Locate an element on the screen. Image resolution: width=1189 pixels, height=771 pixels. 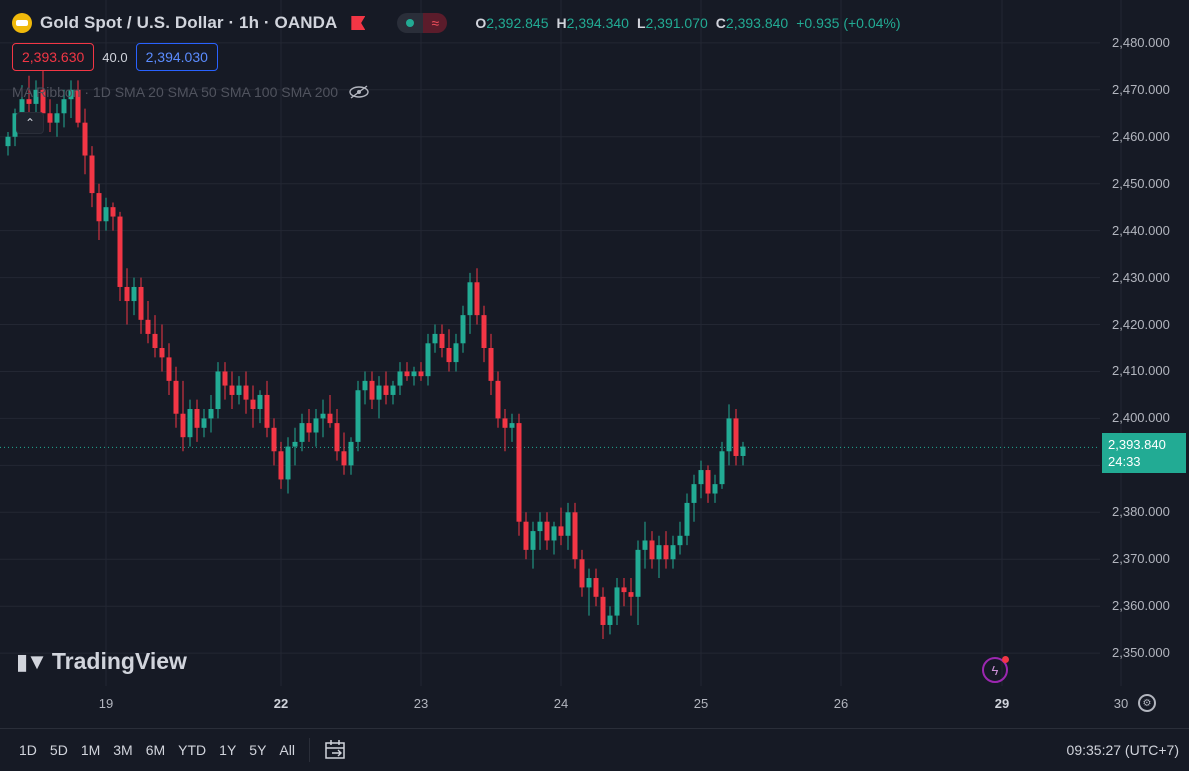
high-value: 2,394.340 is located at coordinates (597, 23).